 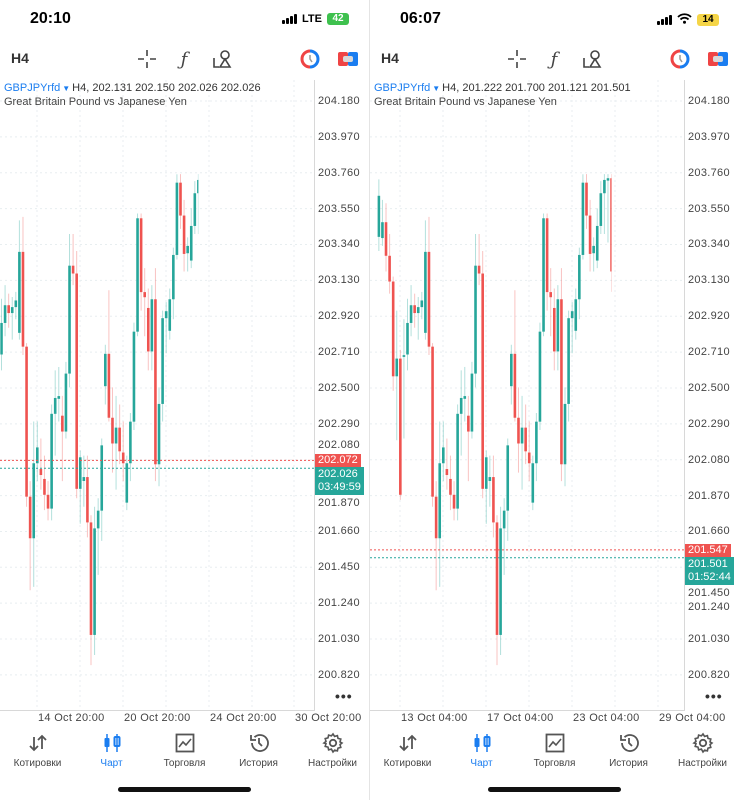 I want to click on price-label: 202.080, so click(x=339, y=445).